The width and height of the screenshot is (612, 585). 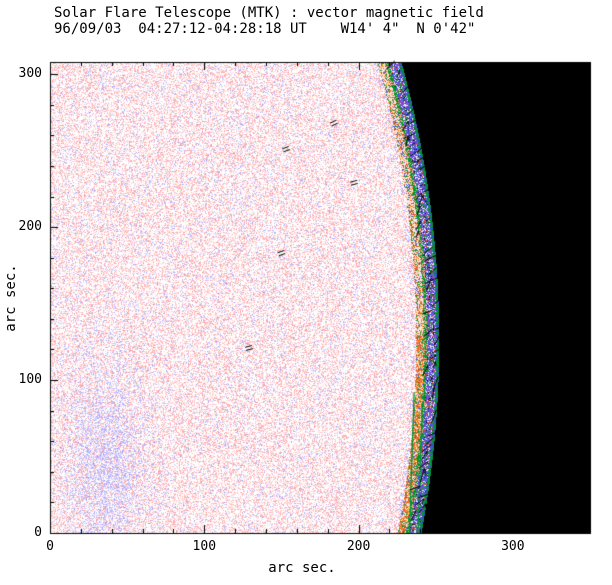 I want to click on x-tick-label: 0, so click(x=50, y=546).